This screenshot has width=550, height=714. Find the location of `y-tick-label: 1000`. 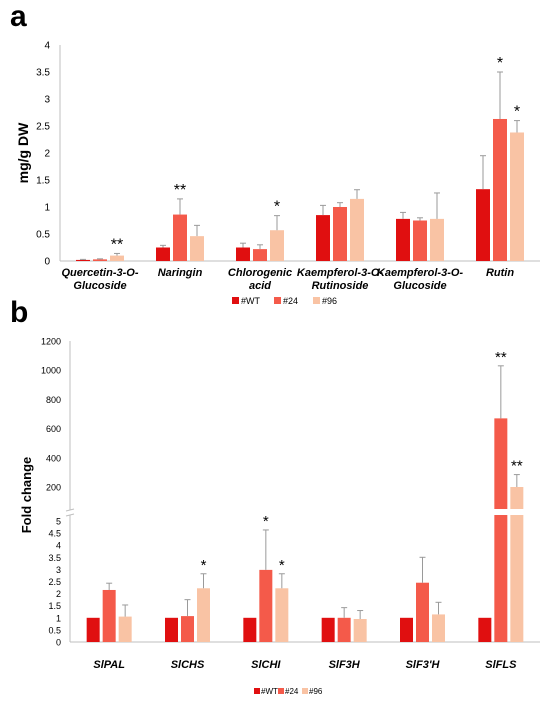

y-tick-label: 1000 is located at coordinates (51, 371).